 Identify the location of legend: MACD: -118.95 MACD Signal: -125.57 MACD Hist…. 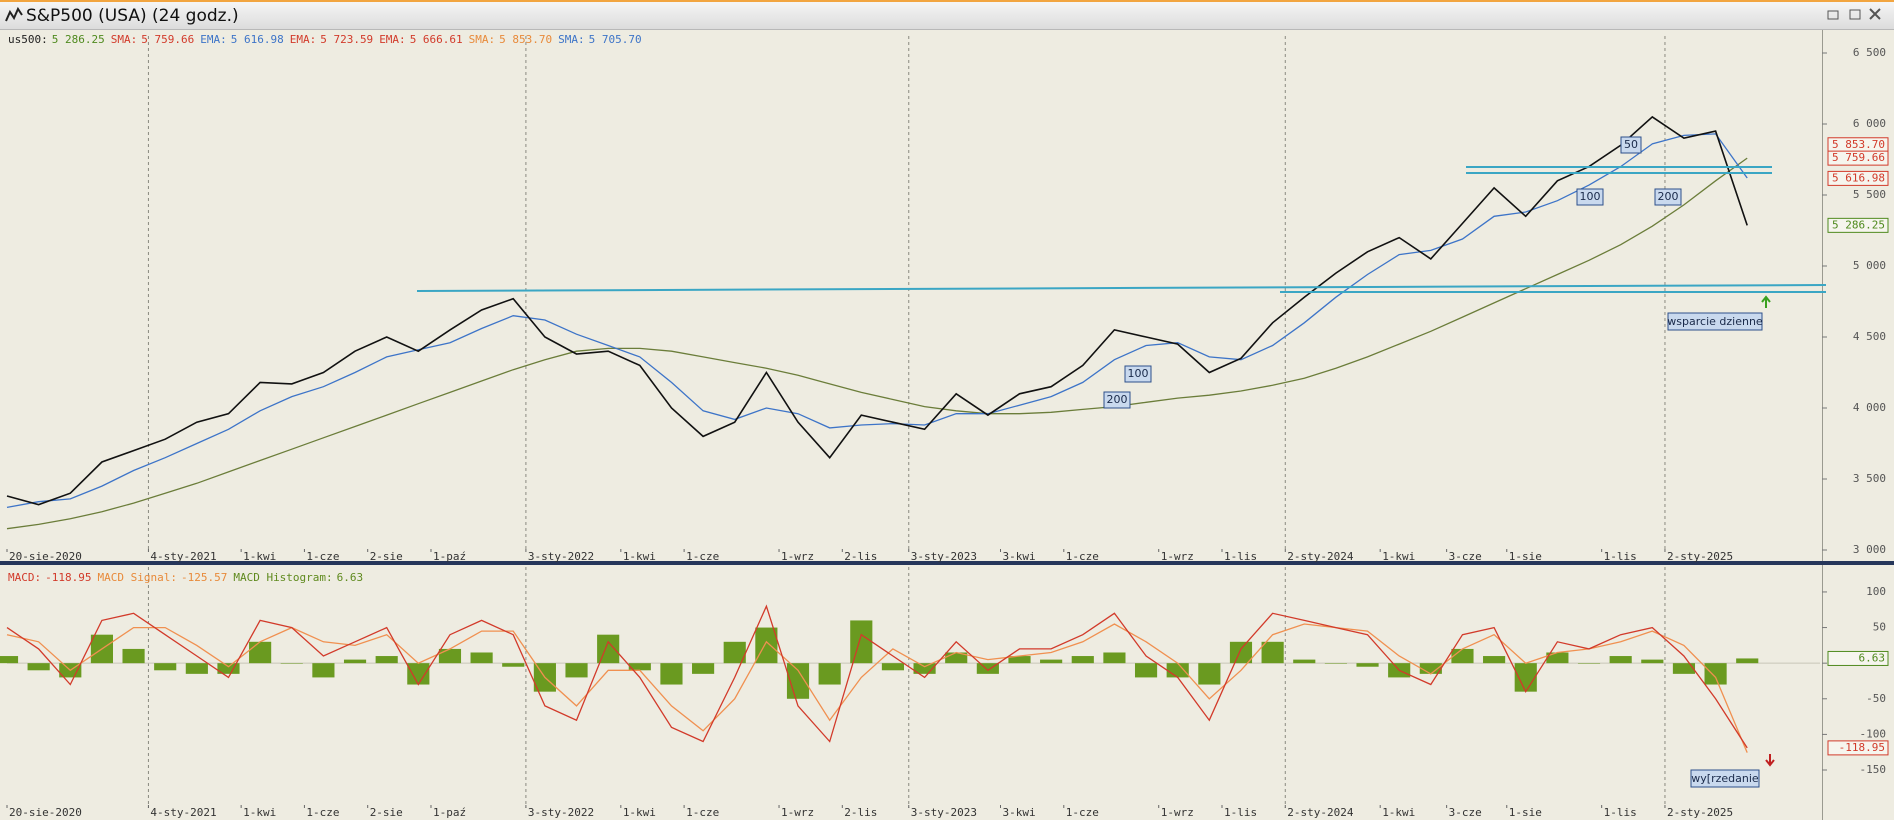
(185, 577).